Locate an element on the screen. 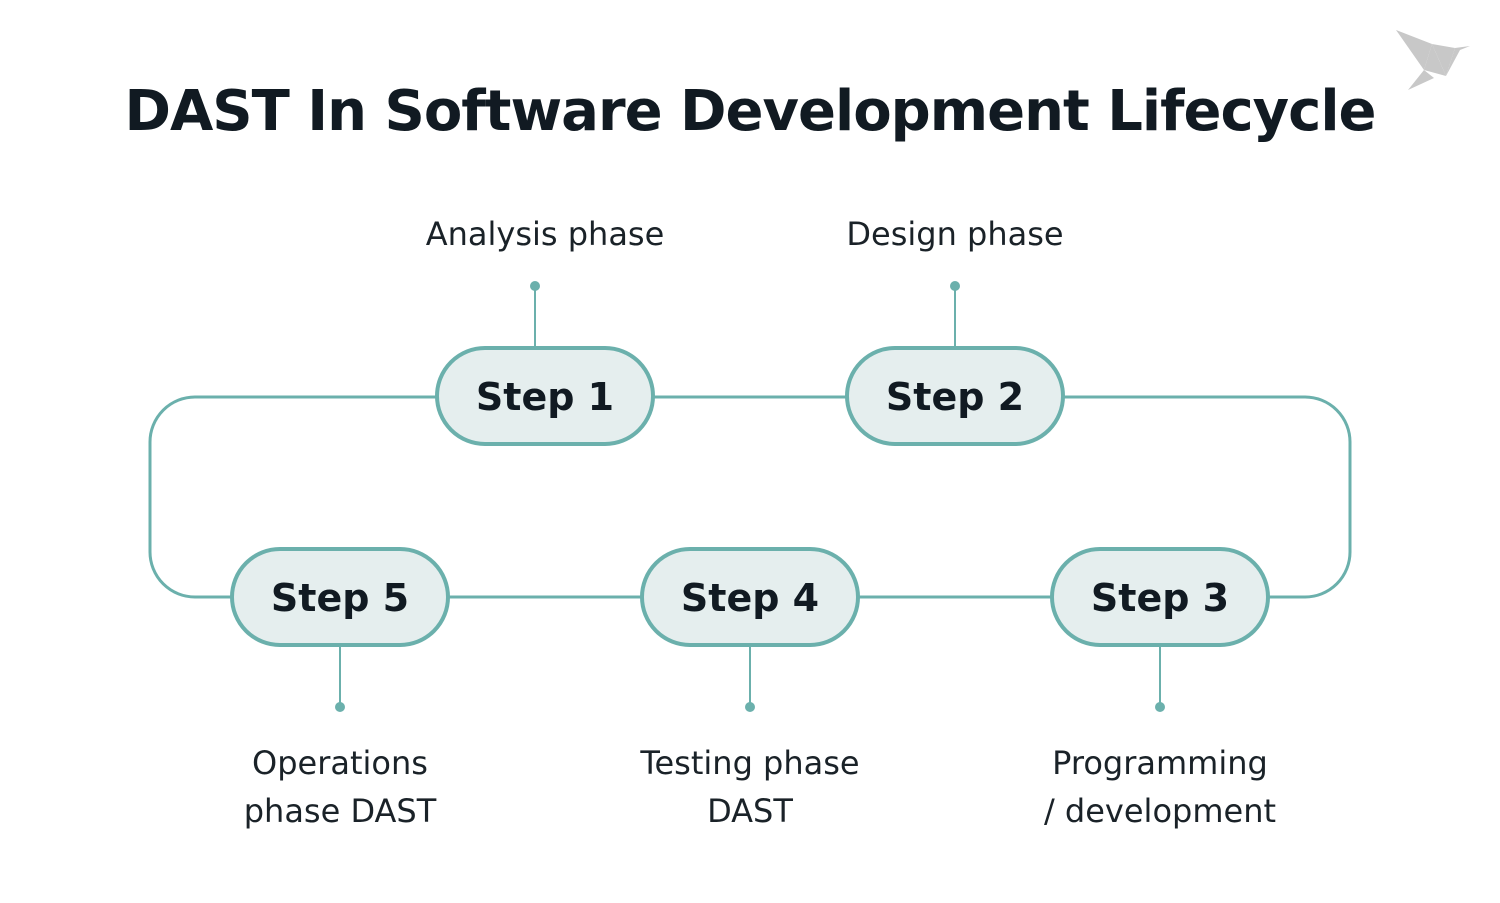 The image size is (1500, 903). page-title: DAST In Software Development Lifecycle is located at coordinates (749, 111).